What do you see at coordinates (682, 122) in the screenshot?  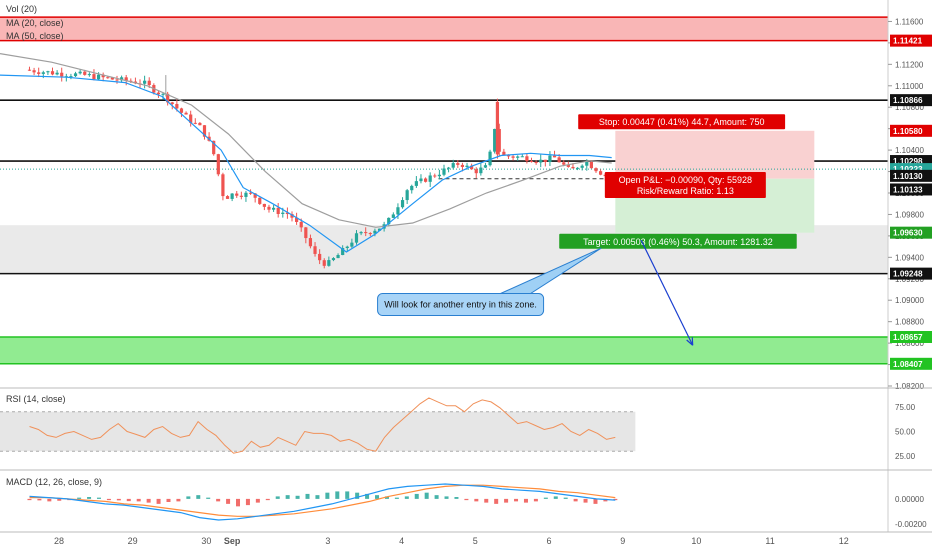 I see `stop-label: Stop: 0.00447 (0.41%) 44.7, Amount: 750` at bounding box center [682, 122].